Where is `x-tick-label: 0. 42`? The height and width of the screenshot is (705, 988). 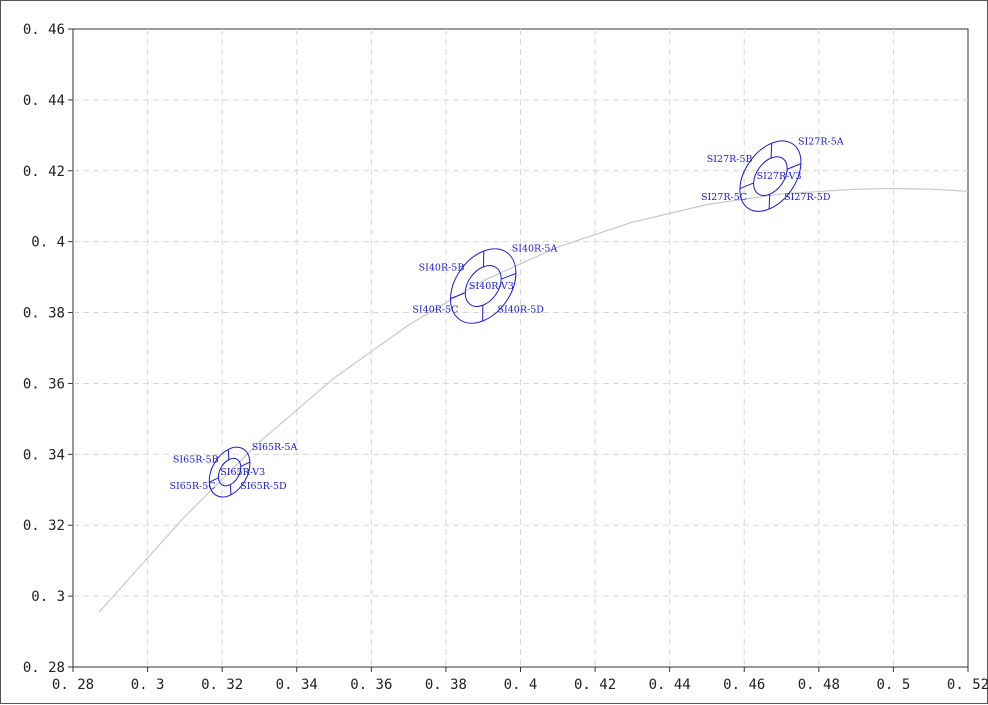 x-tick-label: 0. 42 is located at coordinates (595, 685).